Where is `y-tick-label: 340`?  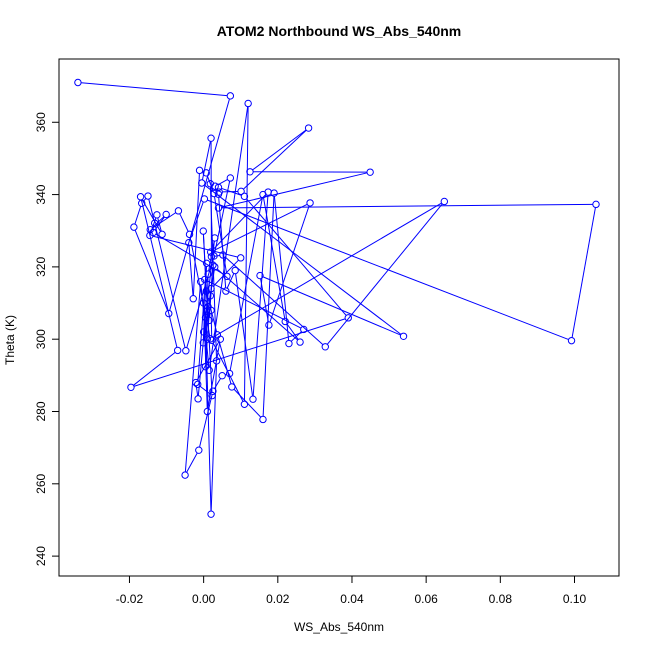
y-tick-label: 340 is located at coordinates (41, 194).